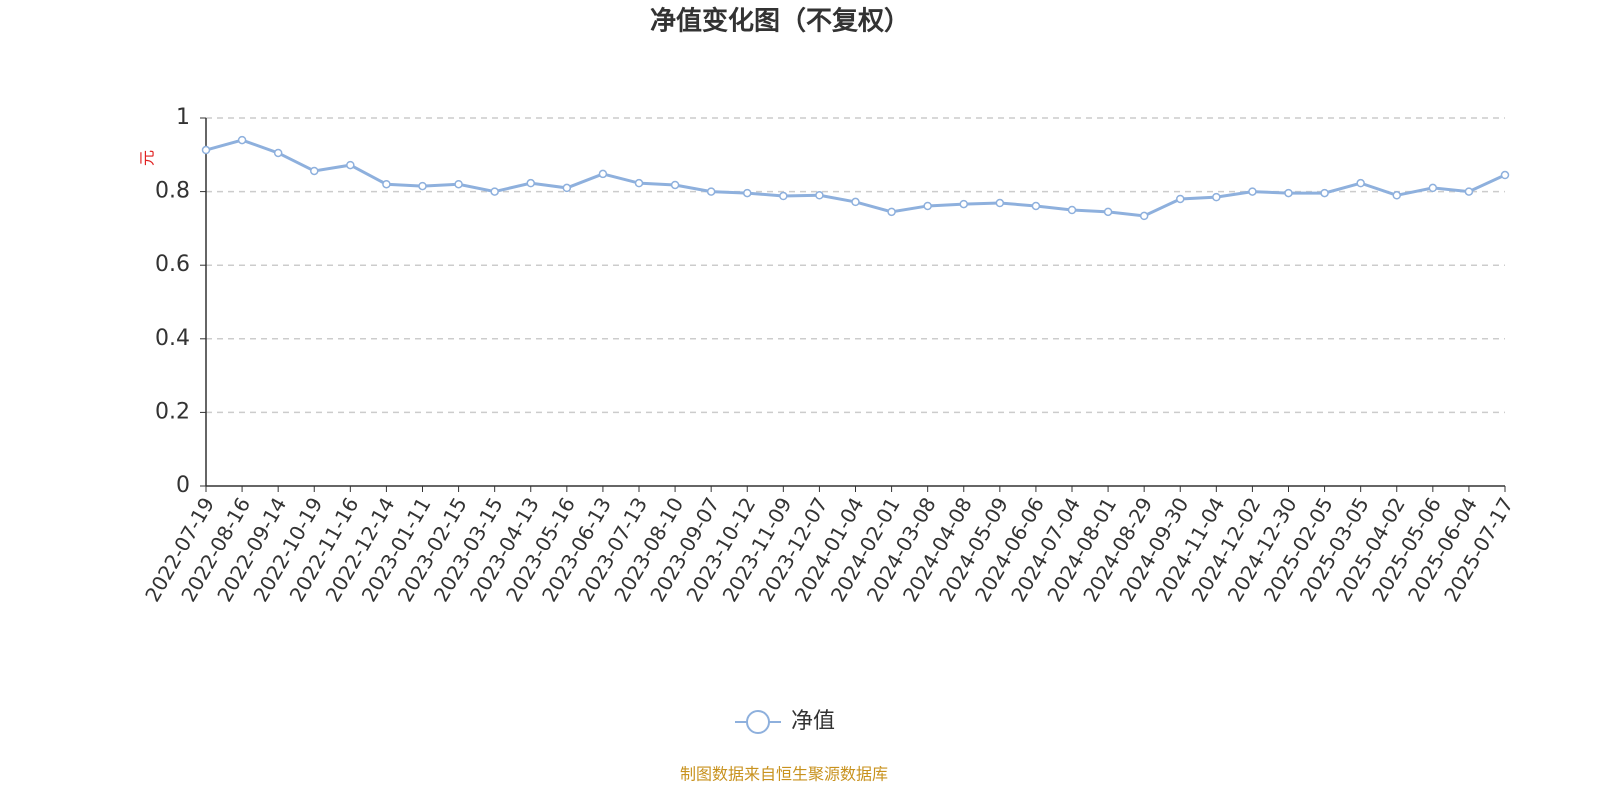 Image resolution: width=1600 pixels, height=804 pixels. Describe the element at coordinates (172, 338) in the screenshot. I see `y-tick-label: 0.4` at that location.